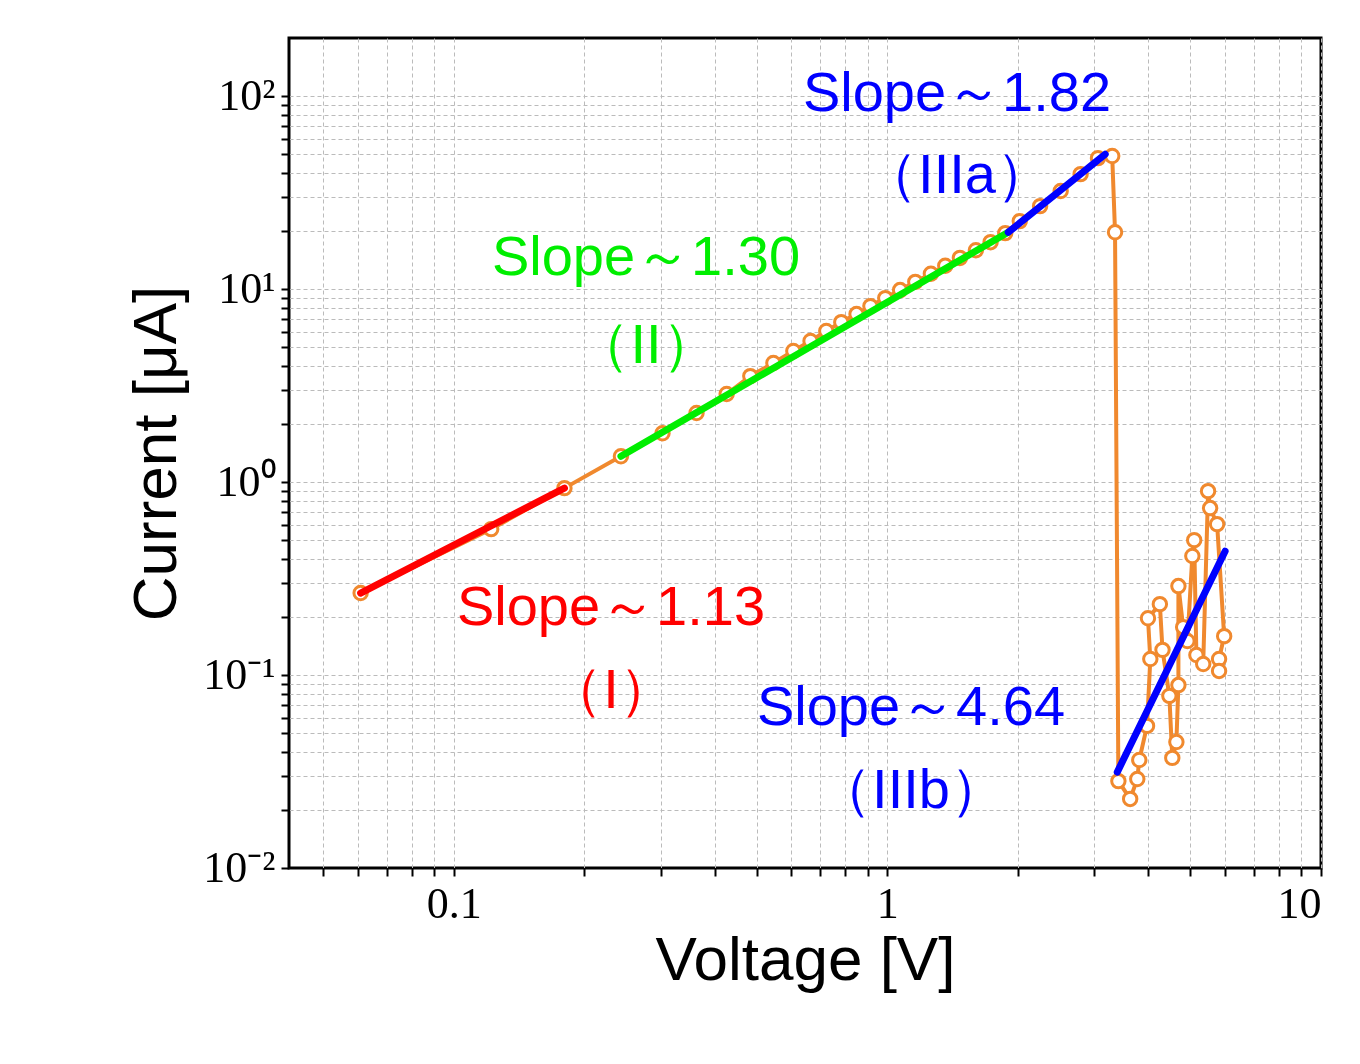 The height and width of the screenshot is (1064, 1360). I want to click on y-tick-label: 10², so click(247, 95).